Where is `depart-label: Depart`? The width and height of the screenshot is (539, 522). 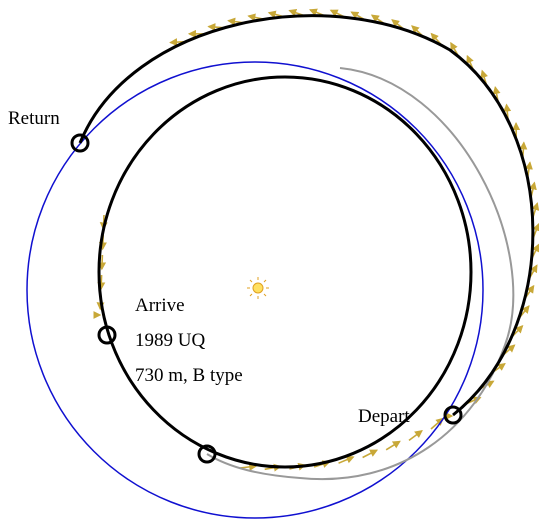
depart-label: Depart is located at coordinates (384, 416).